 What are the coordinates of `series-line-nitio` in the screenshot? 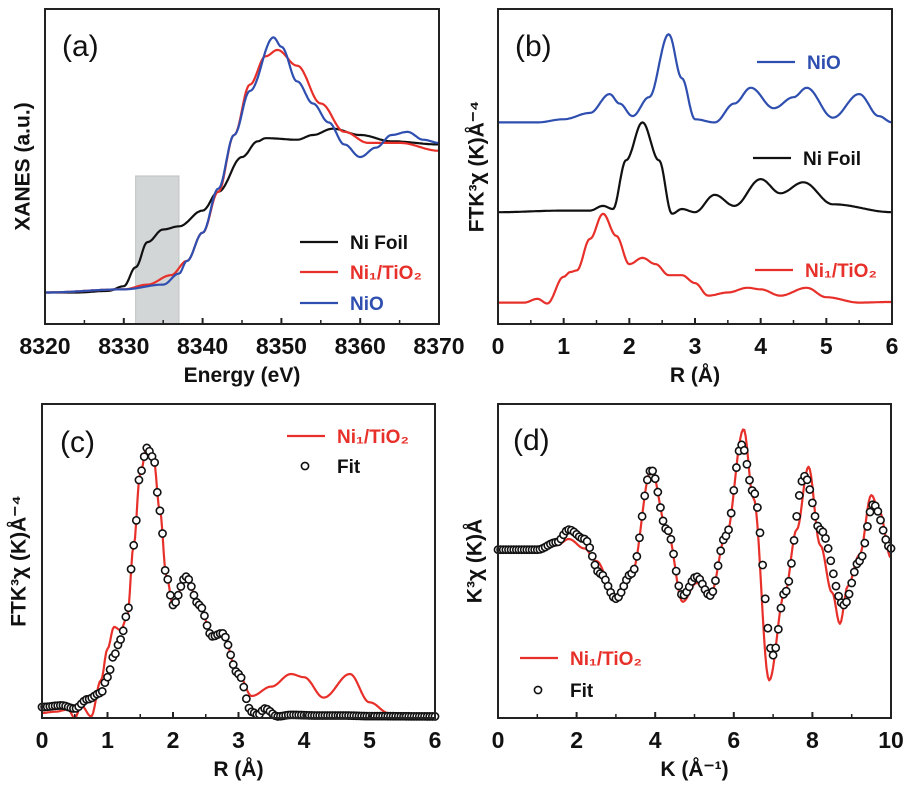 It's located at (695, 258).